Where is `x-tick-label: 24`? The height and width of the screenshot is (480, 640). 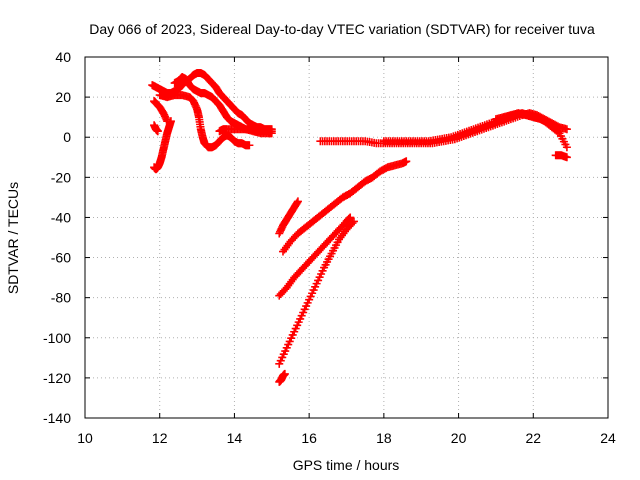 x-tick-label: 24 is located at coordinates (608, 438).